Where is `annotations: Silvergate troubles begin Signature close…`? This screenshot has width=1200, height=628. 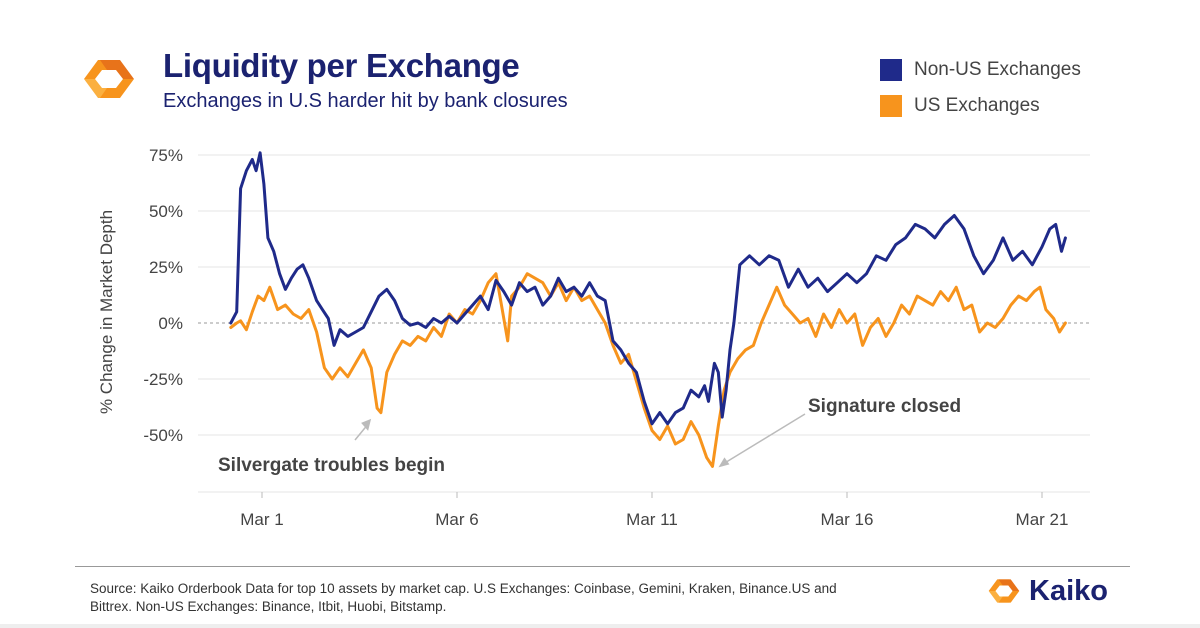
annotations: Silvergate troubles begin Signature close… is located at coordinates (589, 436).